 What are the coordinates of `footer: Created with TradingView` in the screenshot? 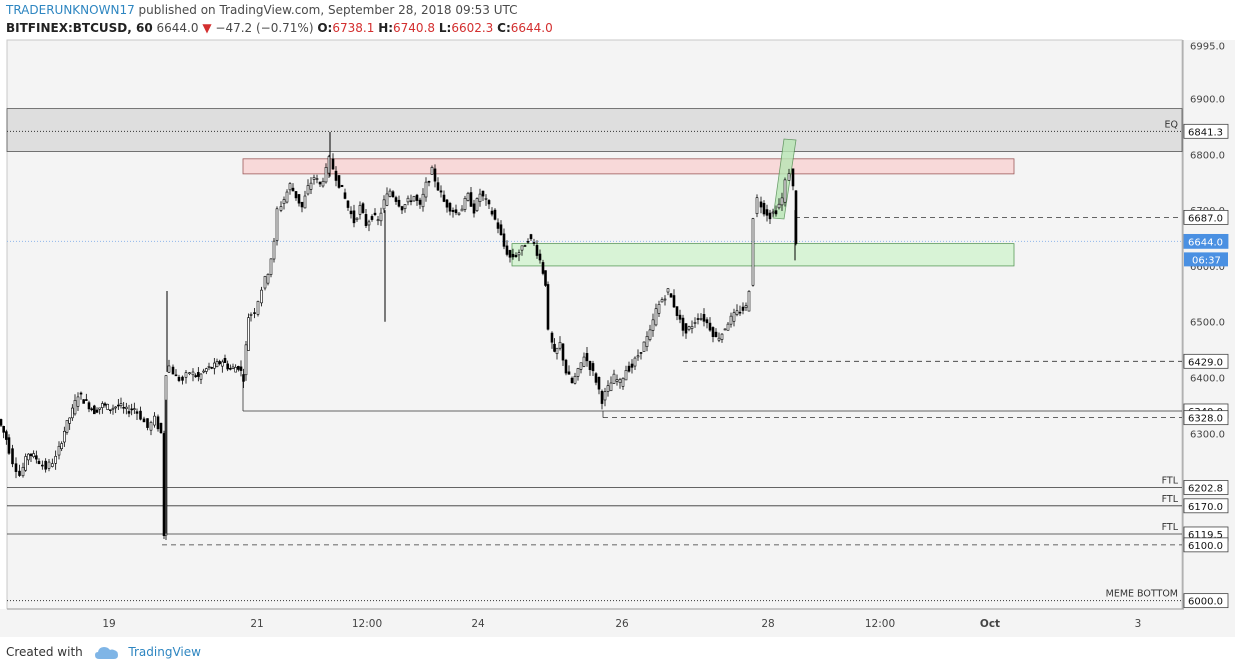 It's located at (103, 652).